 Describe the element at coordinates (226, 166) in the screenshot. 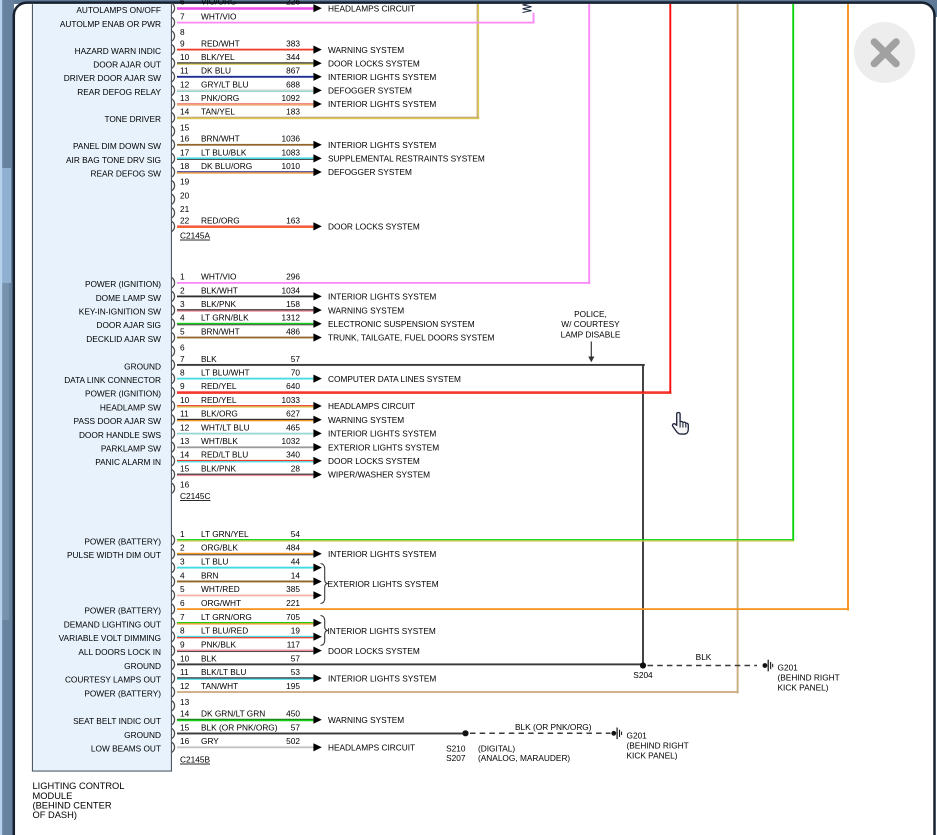

I see `svg-text: DK BLU/ORG` at that location.